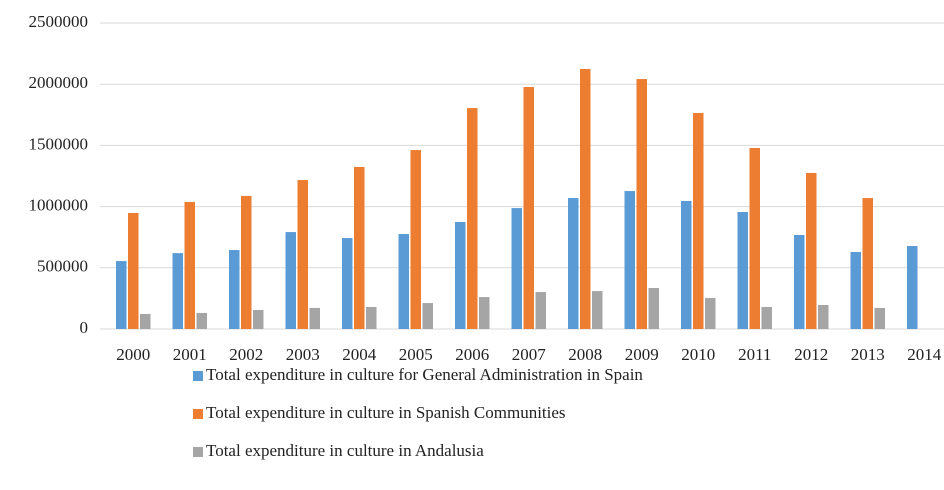 The width and height of the screenshot is (944, 490). What do you see at coordinates (190, 354) in the screenshot?
I see `x-tick-label: 2001` at bounding box center [190, 354].